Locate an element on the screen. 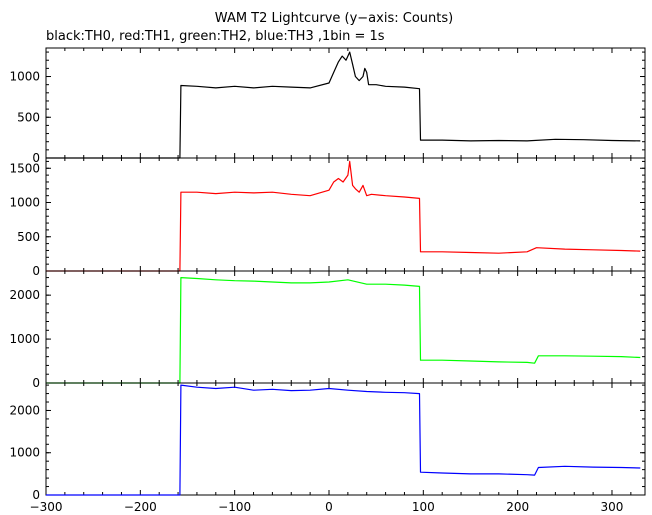  chart-title: WAM T2 Lightcurve (y−axis: Counts) is located at coordinates (334, 18).